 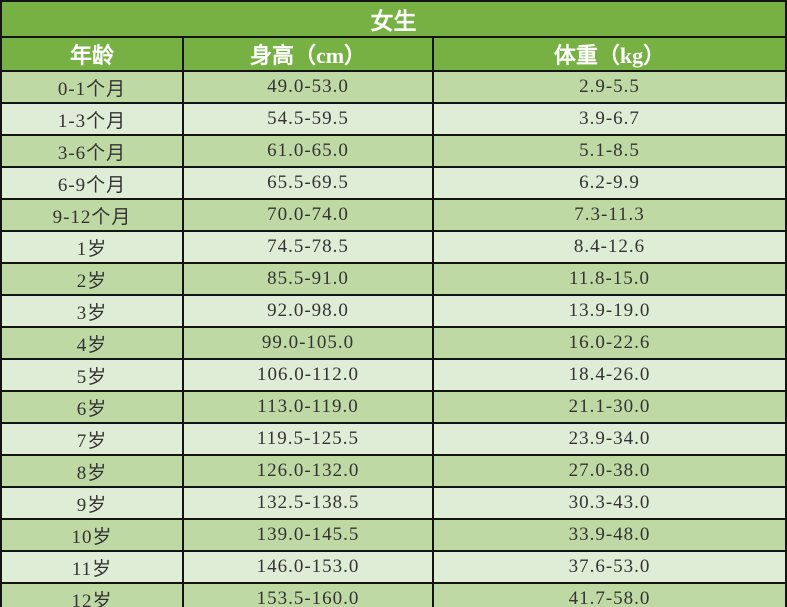 I want to click on table-row: 11岁 146.0-153.0 37.6-53.0, so click(x=393, y=567).